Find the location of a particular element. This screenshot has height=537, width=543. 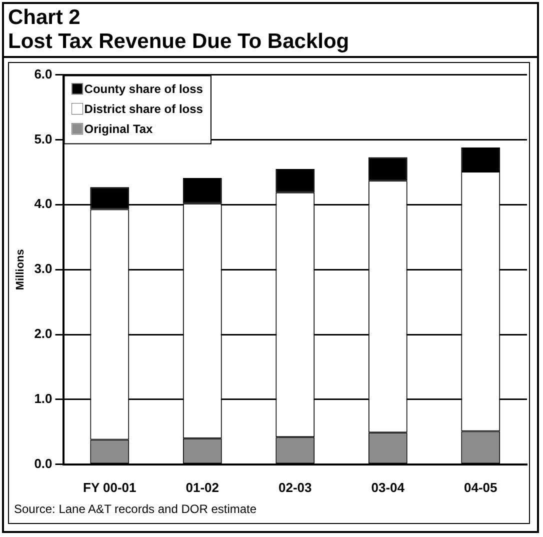

chart-title: Chart 2 is located at coordinates (45, 18).